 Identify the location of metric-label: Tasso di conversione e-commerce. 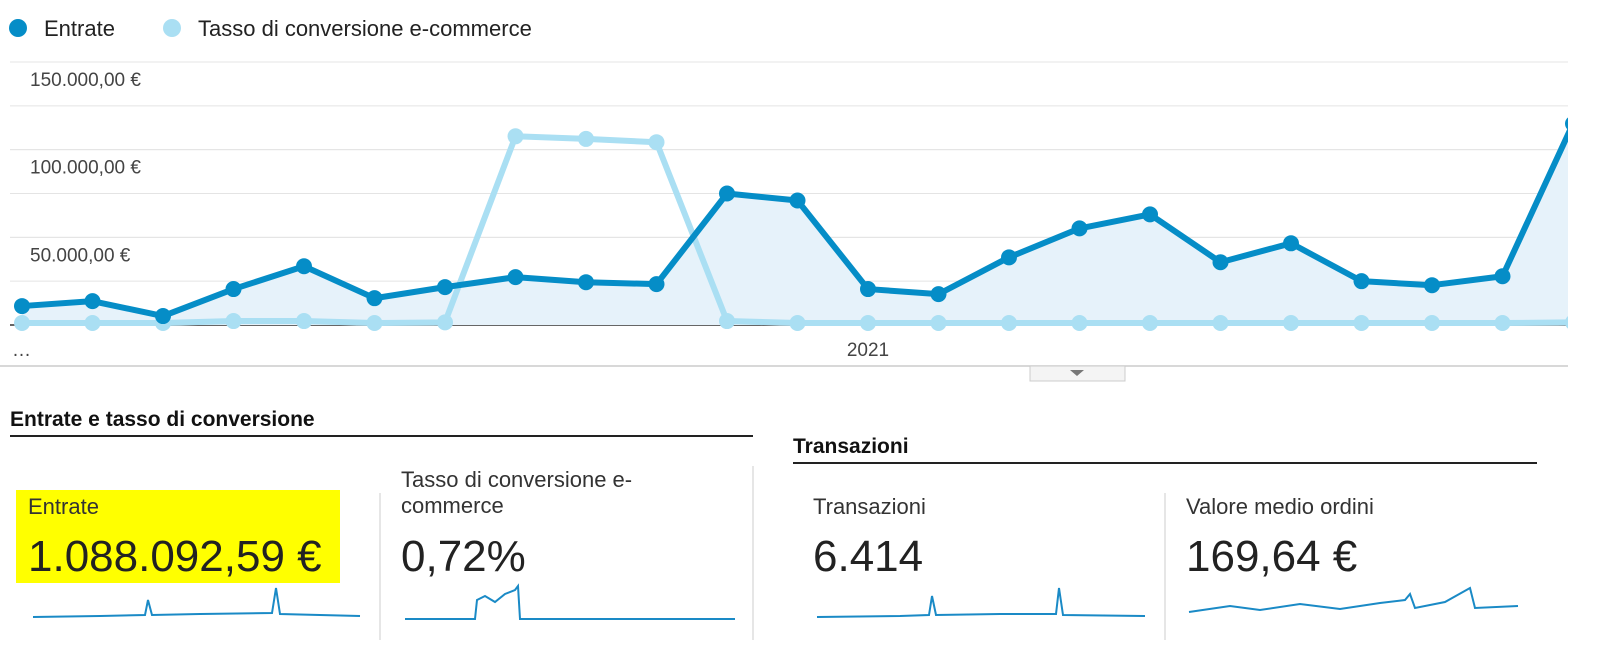
(517, 492).